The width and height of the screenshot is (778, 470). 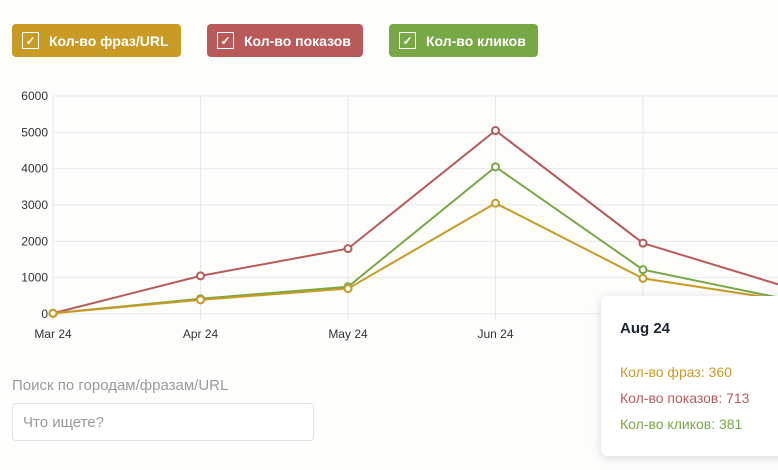 I want to click on x-tick-label: Jun 24, so click(x=495, y=334).